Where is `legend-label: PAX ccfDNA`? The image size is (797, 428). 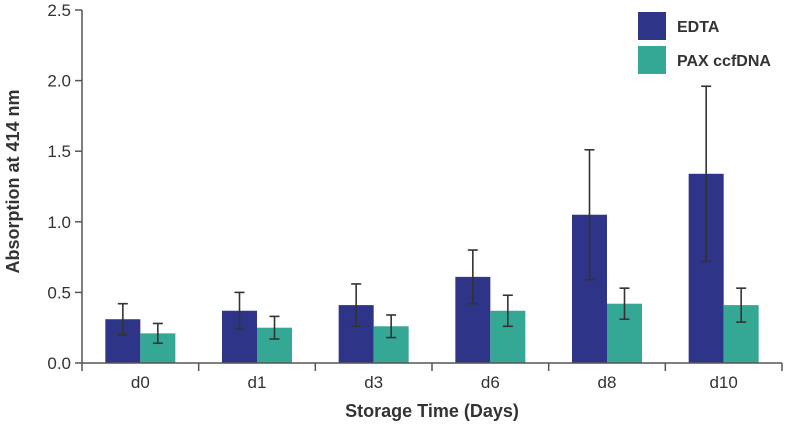
legend-label: PAX ccfDNA is located at coordinates (724, 61).